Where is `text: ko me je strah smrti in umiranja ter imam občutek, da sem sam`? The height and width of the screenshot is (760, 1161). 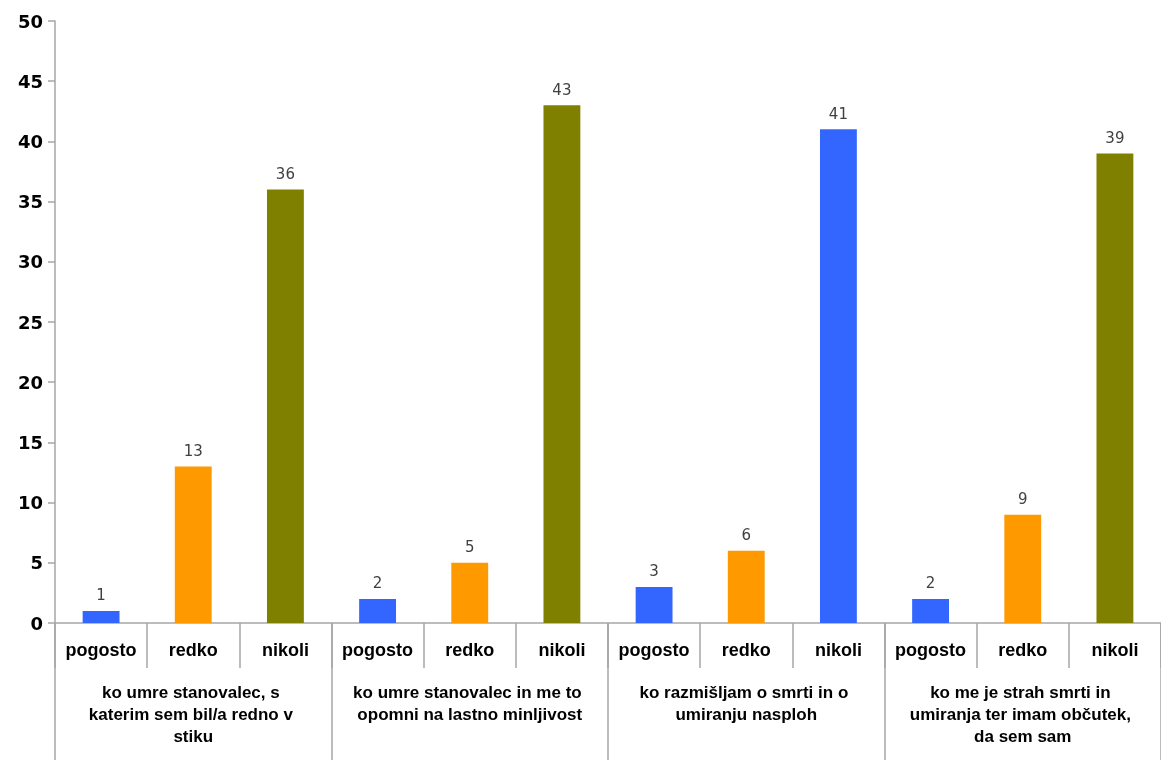
text: ko me je strah smrti in umiranja ter imam občutek, da sem sam is located at coordinates (1022, 714).